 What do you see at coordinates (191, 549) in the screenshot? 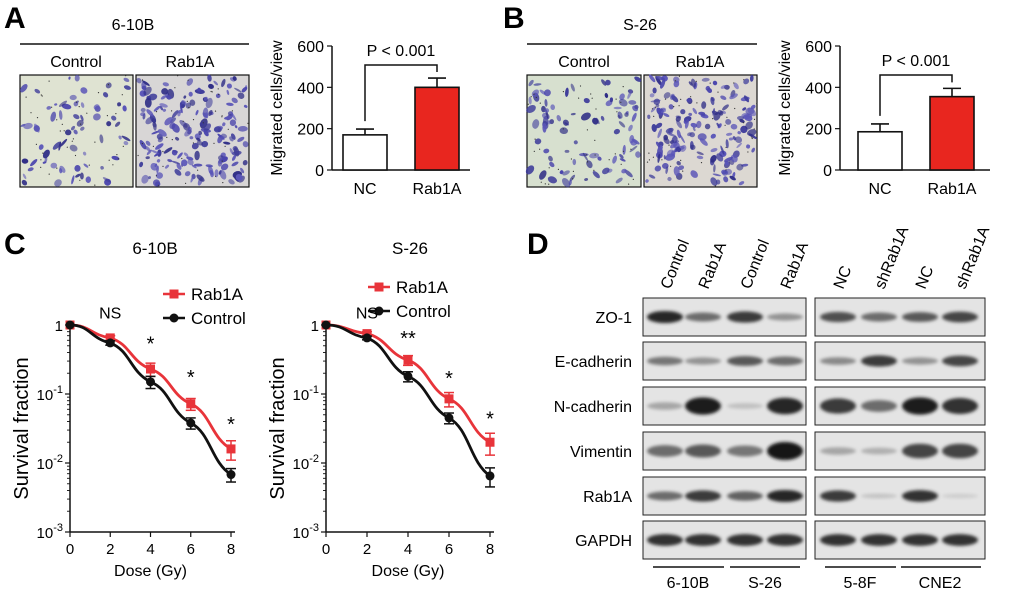
I see `c0-x-tick-label: 6` at bounding box center [191, 549].